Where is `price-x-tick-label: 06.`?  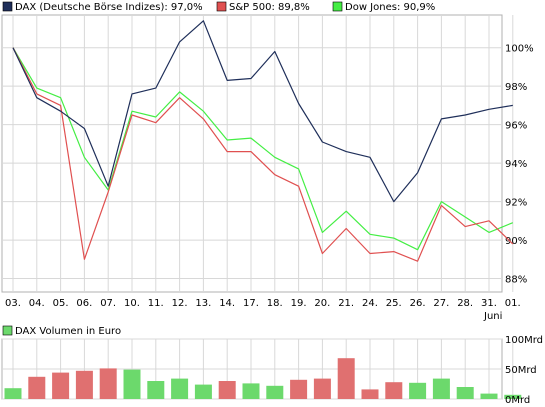
price-x-tick-label: 06. is located at coordinates (84, 303).